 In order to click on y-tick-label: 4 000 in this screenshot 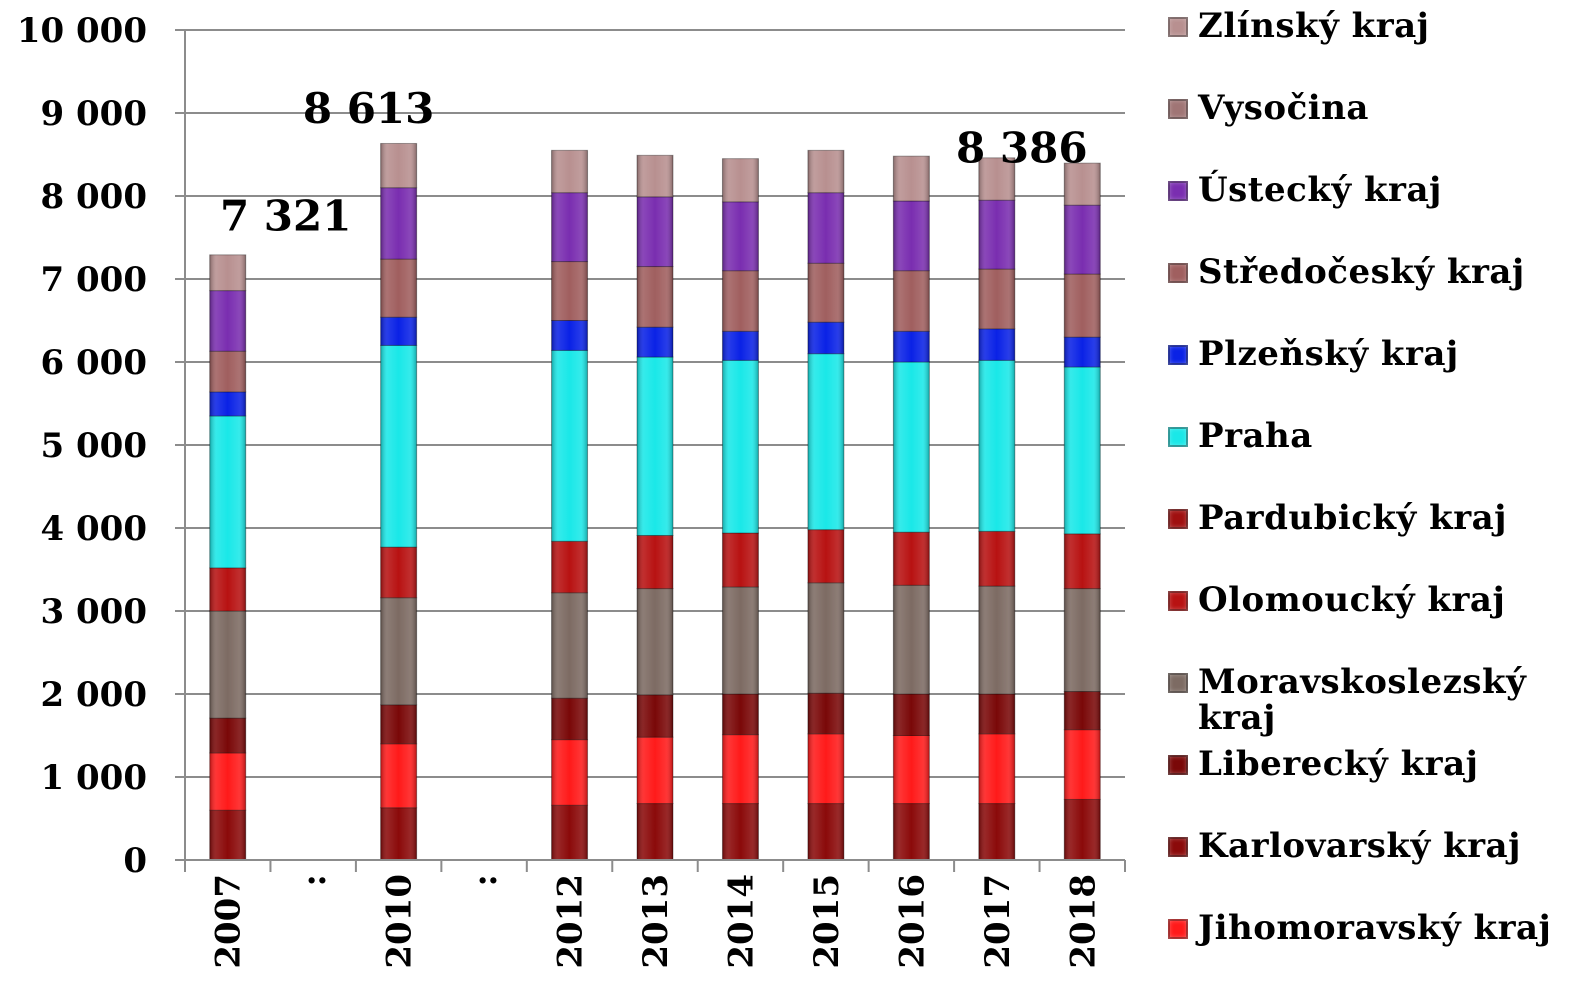, I will do `click(94, 529)`.